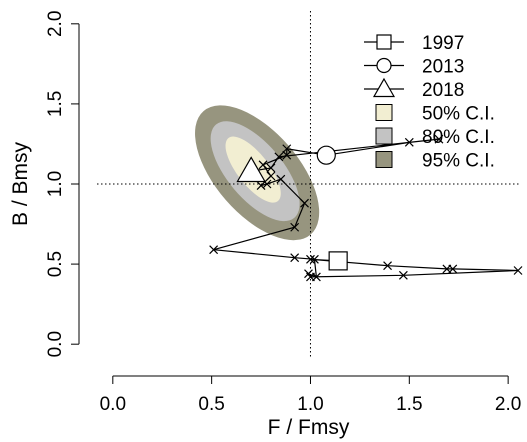 This screenshot has width=527, height=442. What do you see at coordinates (326, 155) in the screenshot?
I see `marker-2013` at bounding box center [326, 155].